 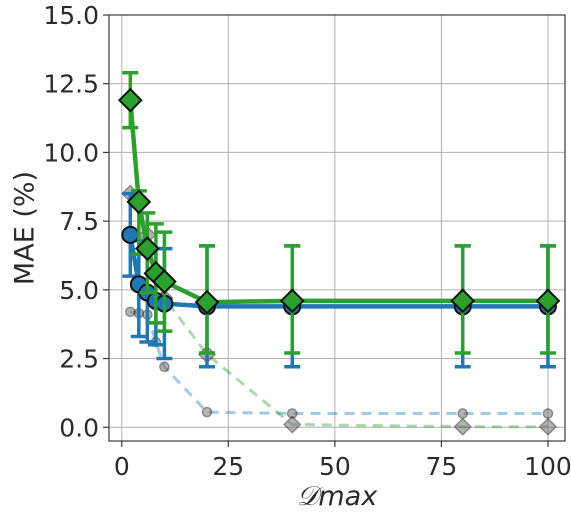 I want to click on y-tick-label: 12.5, so click(x=71, y=84).